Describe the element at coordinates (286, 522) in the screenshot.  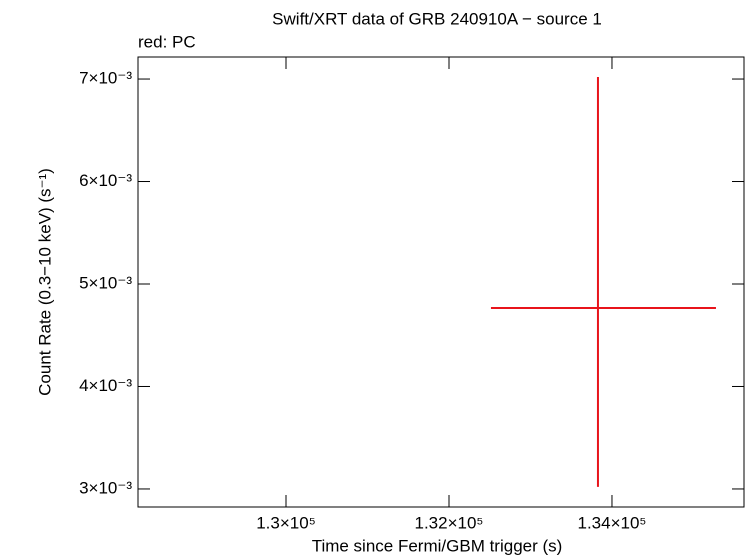
I see `x-tick-label: 1.3×10⁵` at that location.